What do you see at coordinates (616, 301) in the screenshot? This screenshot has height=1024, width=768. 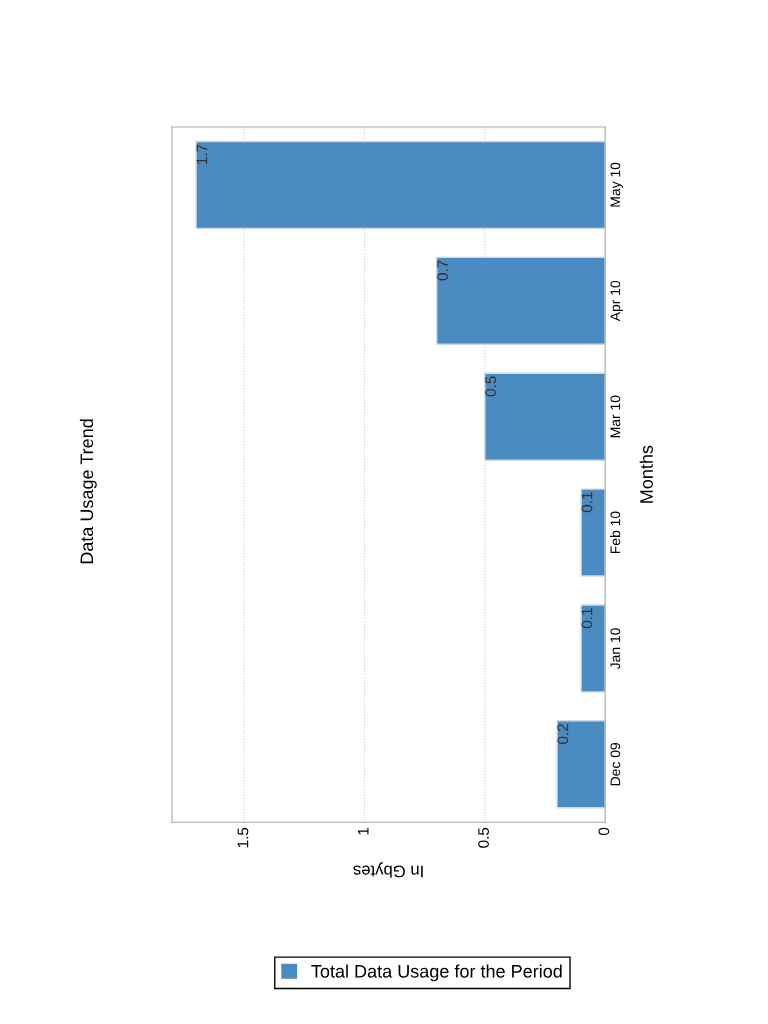 I see `y-tick-label: Apr 10` at bounding box center [616, 301].